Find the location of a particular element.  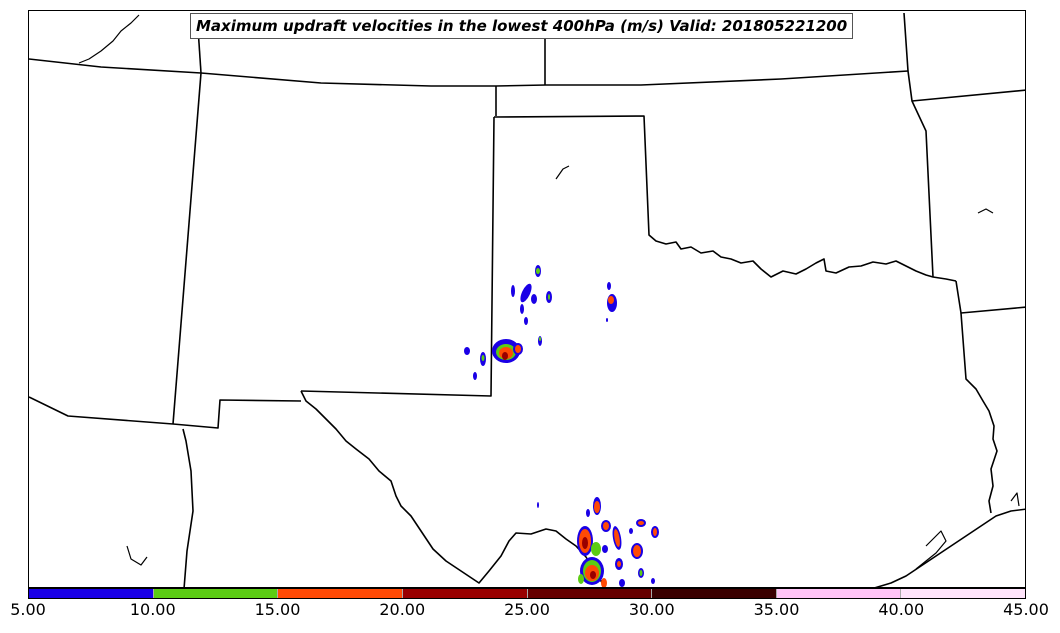

boundary-mo-ks is located at coordinates (964, 57).